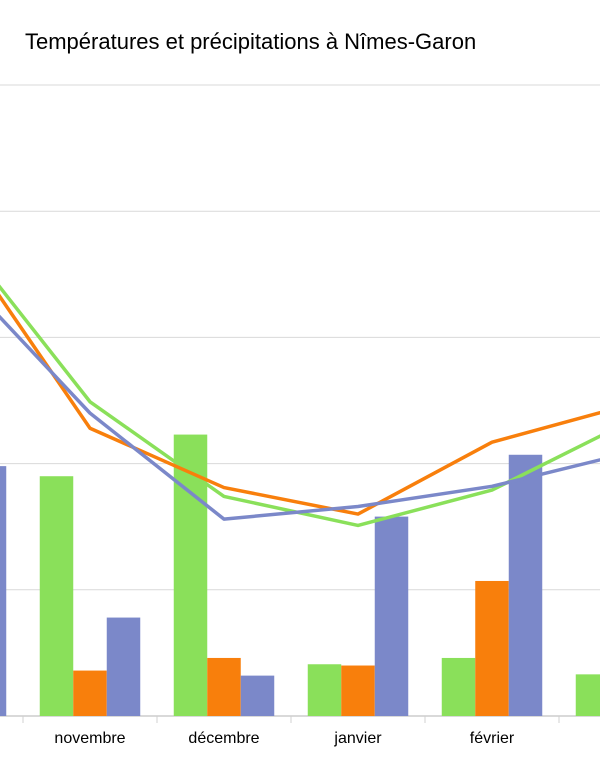  I want to click on x-tick-label: janvier, so click(357, 738).